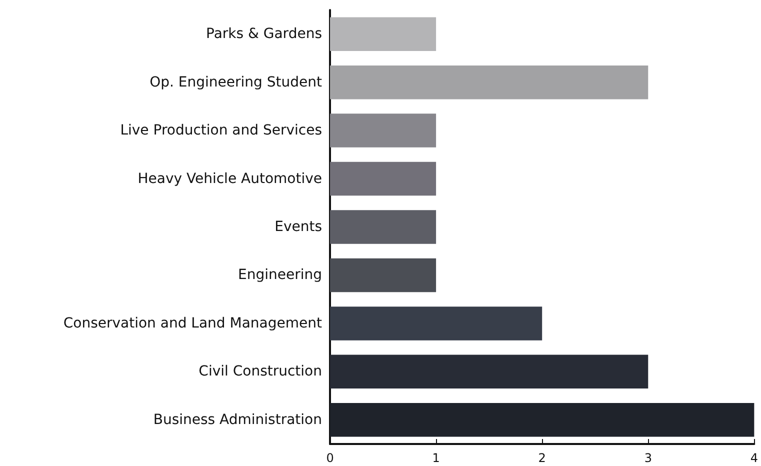 The width and height of the screenshot is (761, 466). What do you see at coordinates (230, 178) in the screenshot?
I see `y-tick-label: Heavy Vehicle Automotive` at bounding box center [230, 178].